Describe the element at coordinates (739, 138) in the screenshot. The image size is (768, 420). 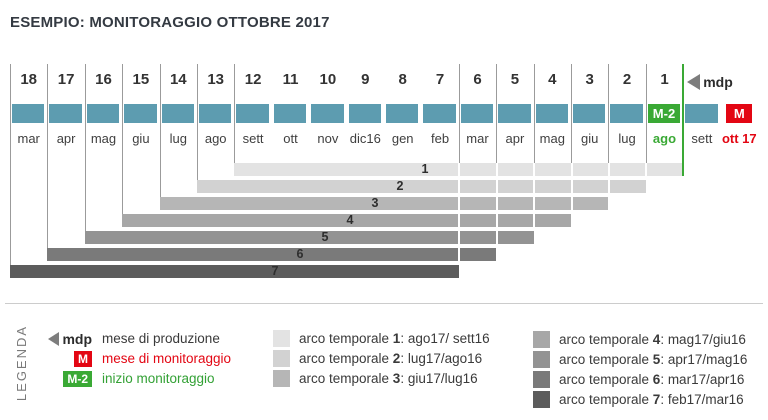
I see `month-label: ott 17` at that location.